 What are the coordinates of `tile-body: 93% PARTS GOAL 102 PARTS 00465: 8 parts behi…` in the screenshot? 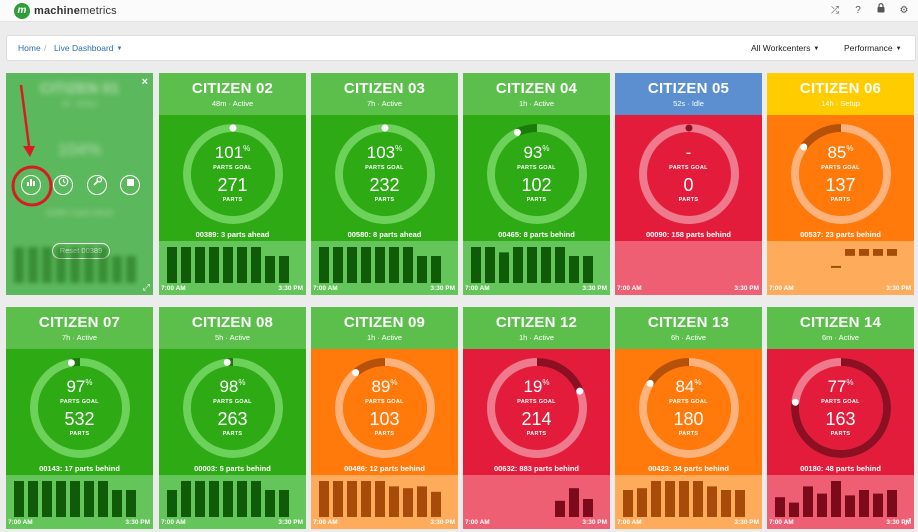 It's located at (536, 178).